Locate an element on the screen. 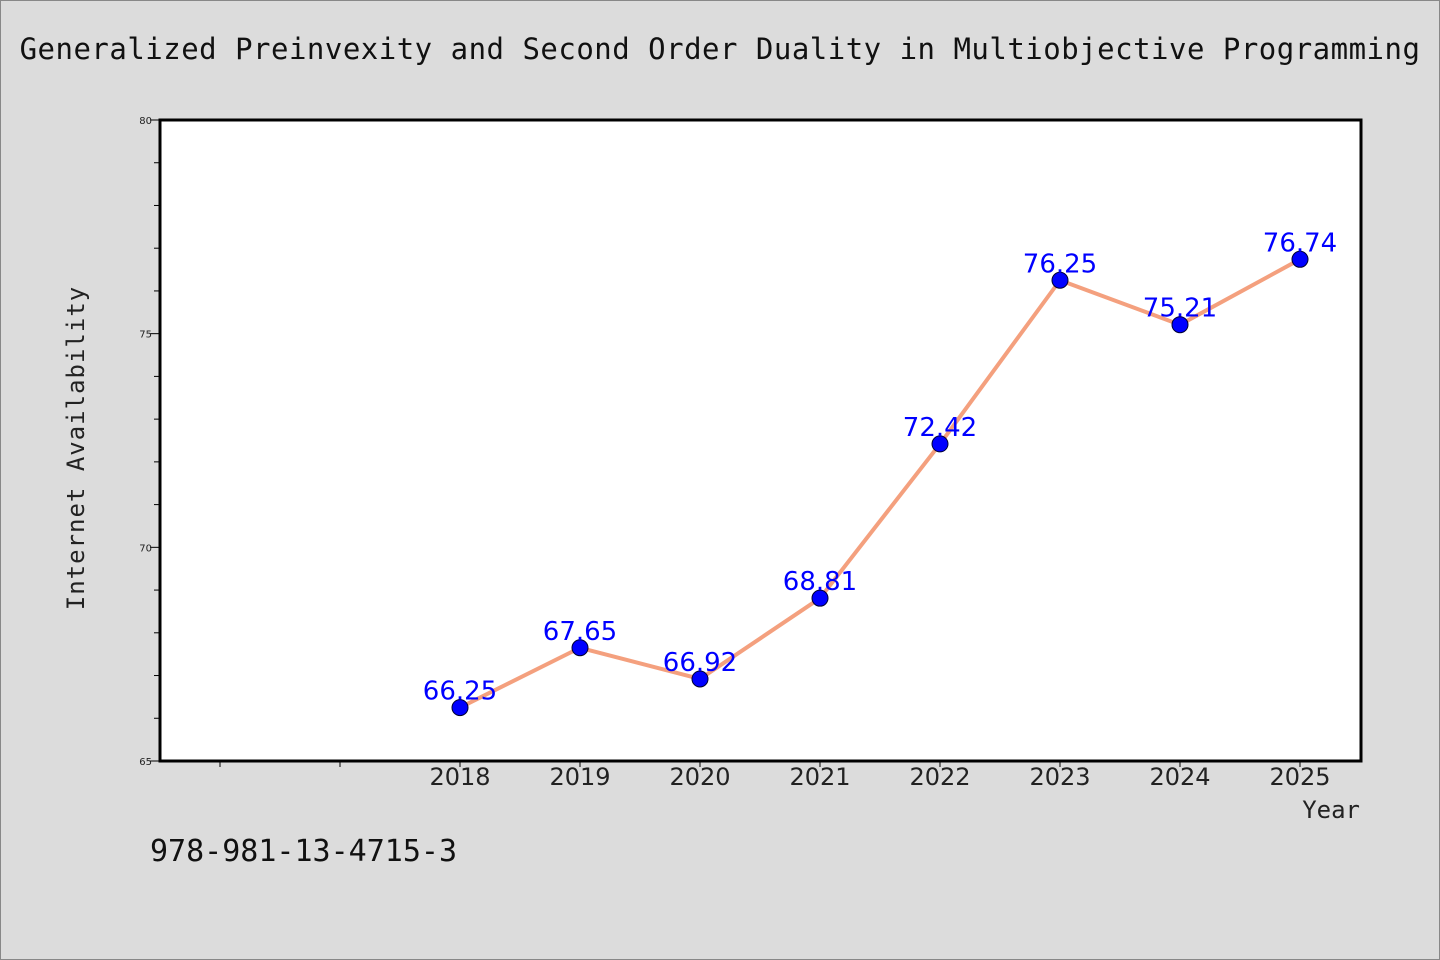 The image size is (1440, 960). y-tick-label: 80 is located at coordinates (145, 121).